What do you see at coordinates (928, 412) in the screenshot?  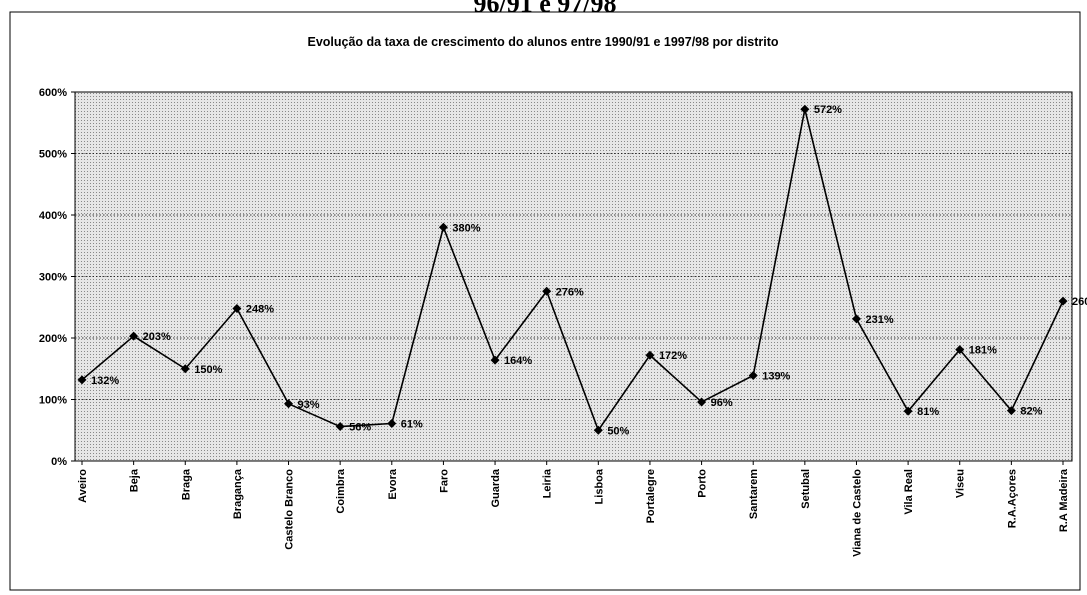 I see `data-label: 81%` at bounding box center [928, 412].